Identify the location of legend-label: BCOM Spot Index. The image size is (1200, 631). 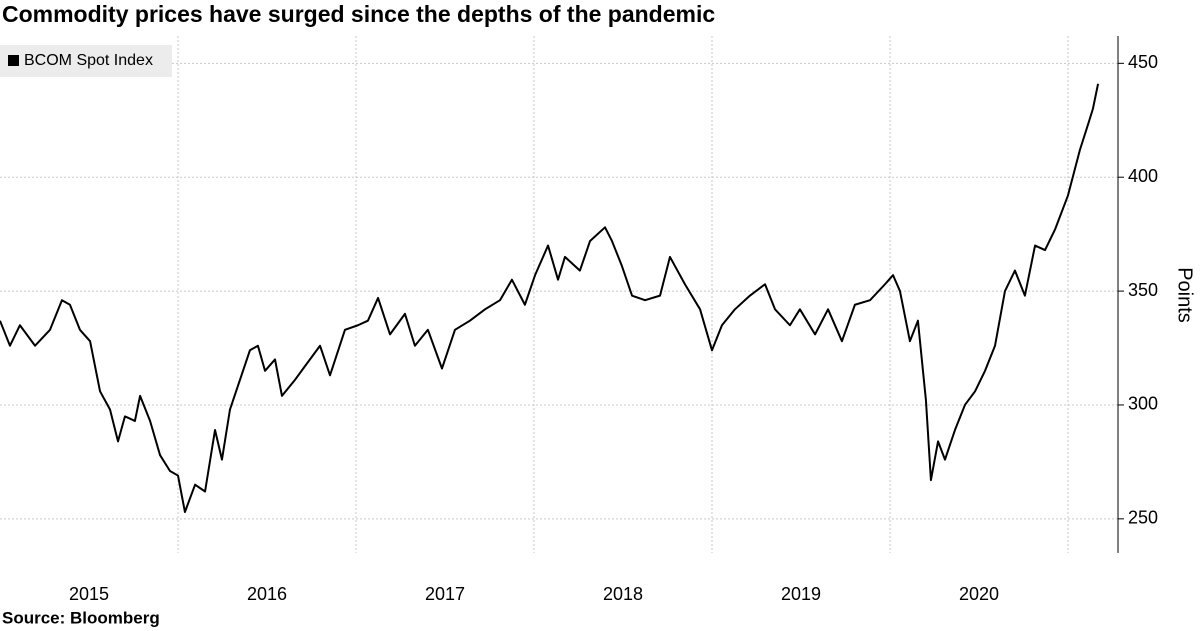
(88, 60).